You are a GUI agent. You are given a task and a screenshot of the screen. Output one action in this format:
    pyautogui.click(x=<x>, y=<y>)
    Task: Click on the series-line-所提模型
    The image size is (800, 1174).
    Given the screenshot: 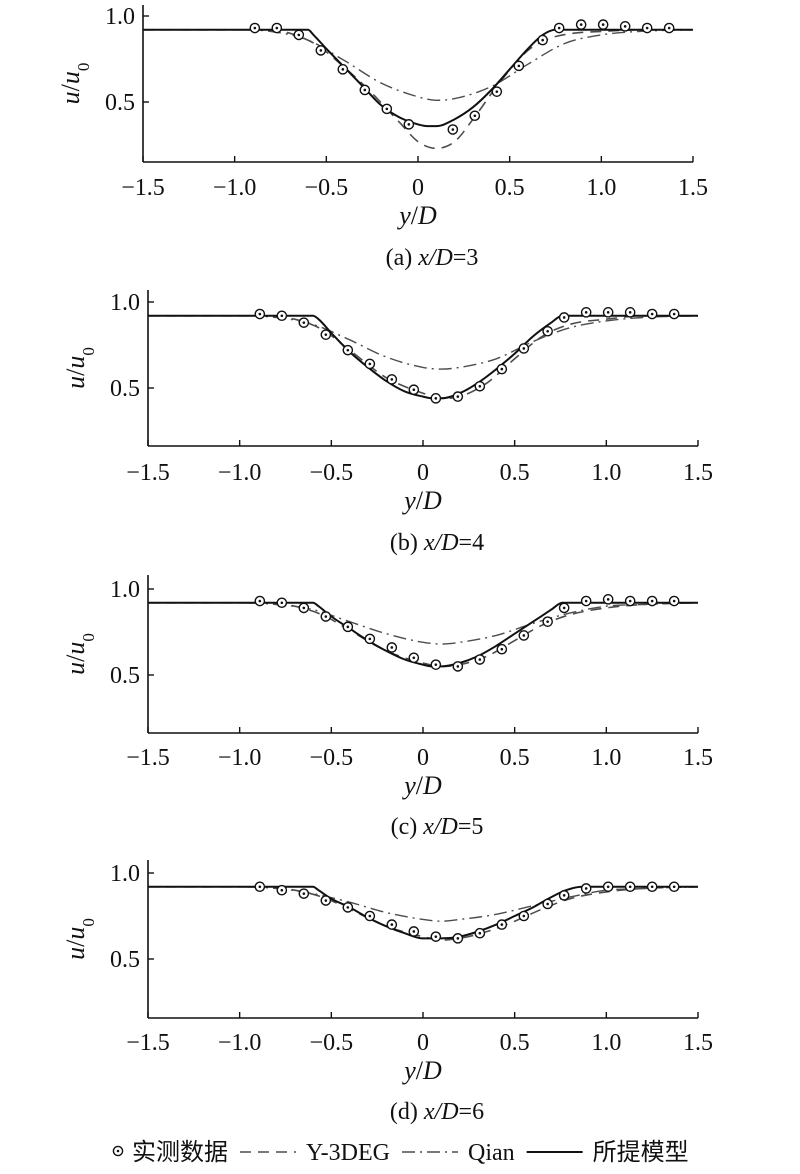 What is the action you would take?
    pyautogui.click(x=422, y=357)
    